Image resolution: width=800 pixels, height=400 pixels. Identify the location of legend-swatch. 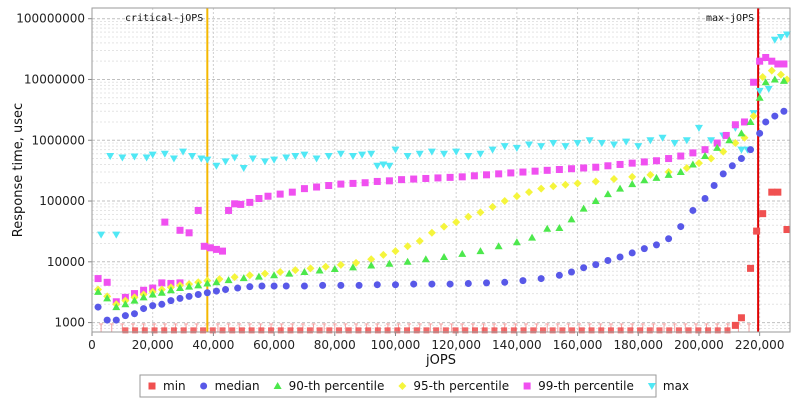
(402, 386).